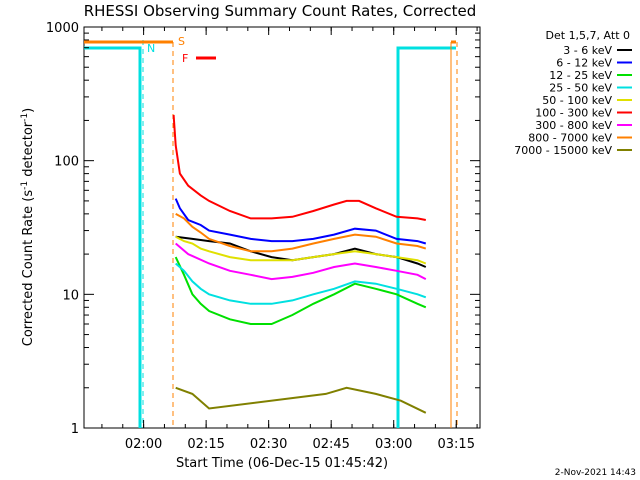 The width and height of the screenshot is (640, 480). I want to click on x-tick-label: 03:00, so click(393, 444).